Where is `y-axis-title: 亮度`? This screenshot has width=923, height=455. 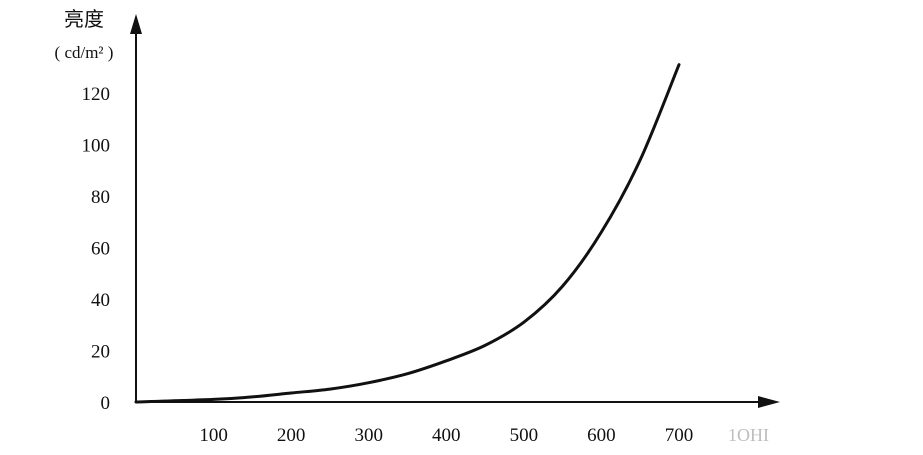 y-axis-title: 亮度 is located at coordinates (84, 19).